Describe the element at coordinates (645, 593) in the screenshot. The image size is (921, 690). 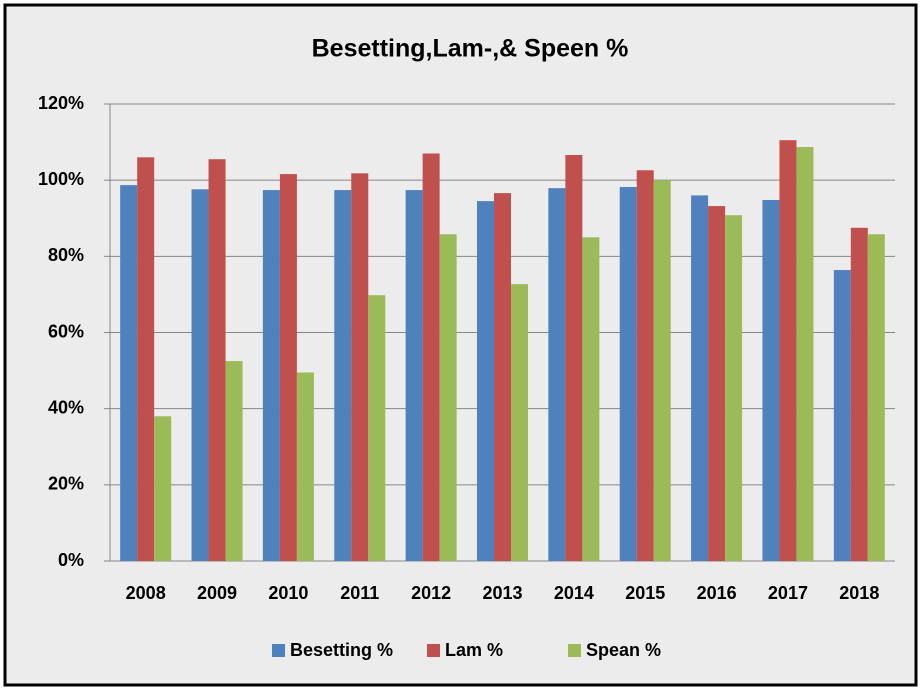
I see `x-tick-label: 2015` at that location.